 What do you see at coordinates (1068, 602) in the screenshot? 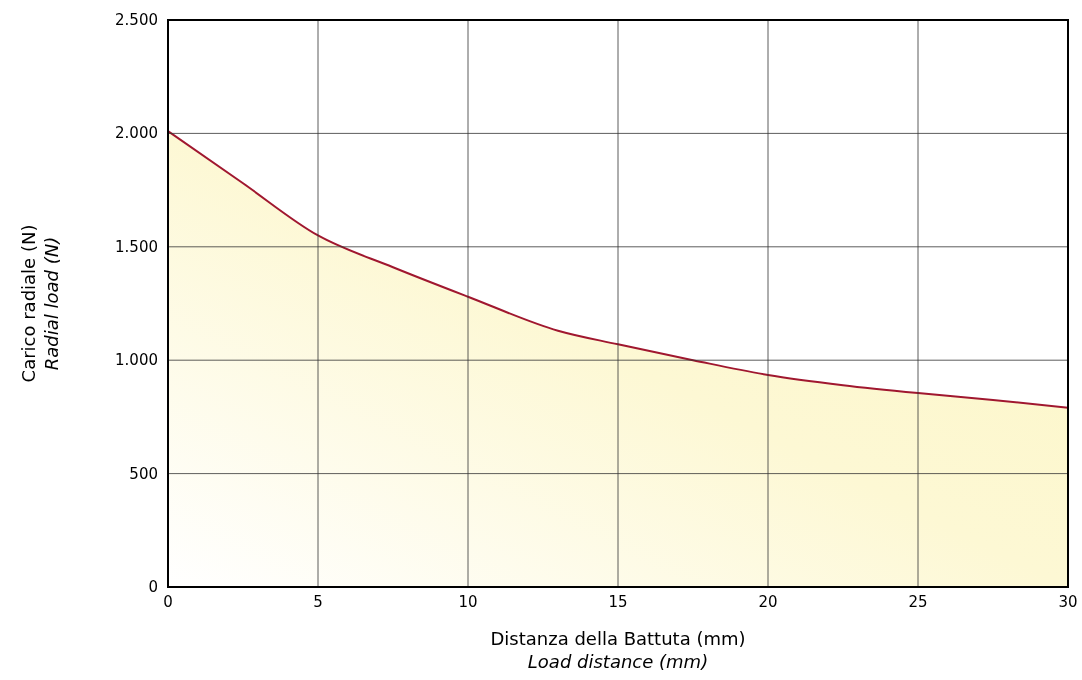
I see `x-tick-label: 30` at bounding box center [1068, 602].